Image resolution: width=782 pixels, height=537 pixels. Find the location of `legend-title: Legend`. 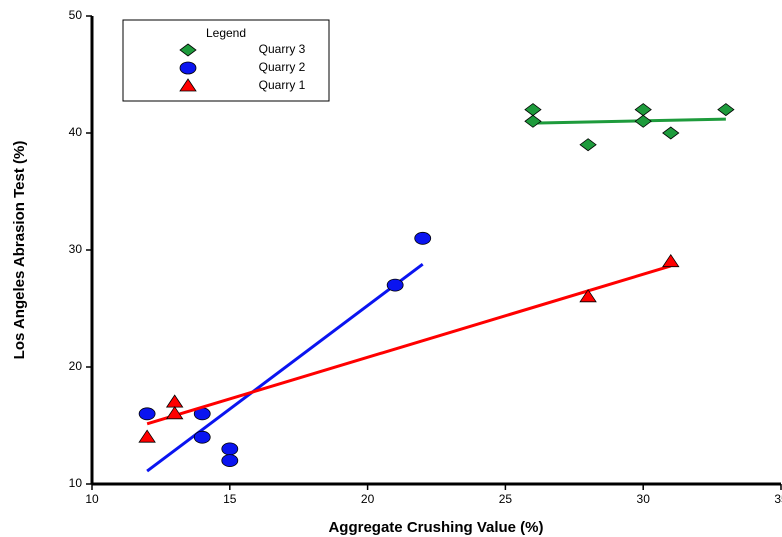

legend-title: Legend is located at coordinates (226, 33).